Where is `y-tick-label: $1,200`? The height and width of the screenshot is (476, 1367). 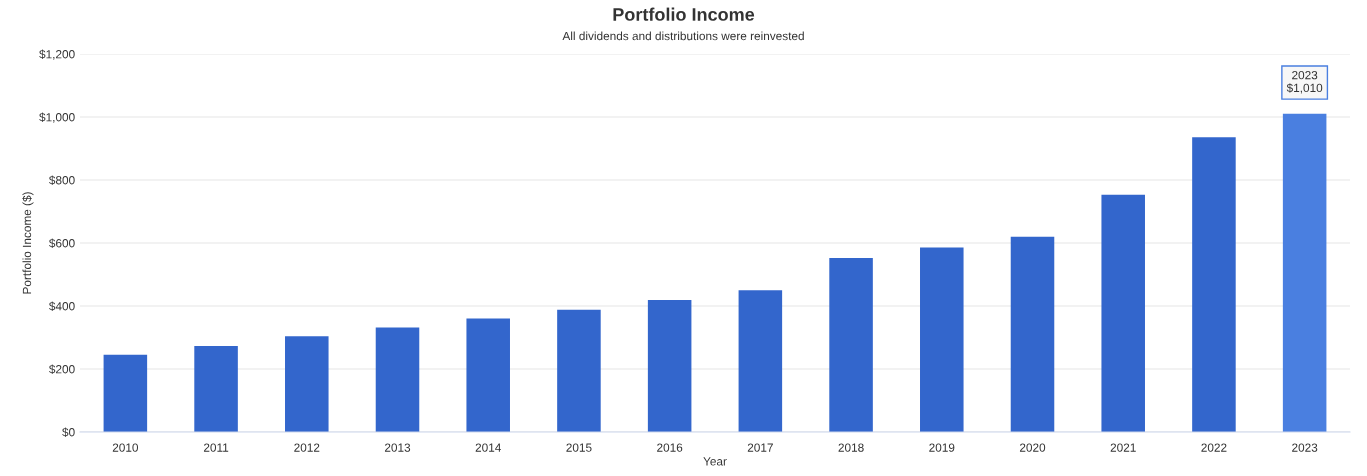 y-tick-label: $1,200 is located at coordinates (57, 54).